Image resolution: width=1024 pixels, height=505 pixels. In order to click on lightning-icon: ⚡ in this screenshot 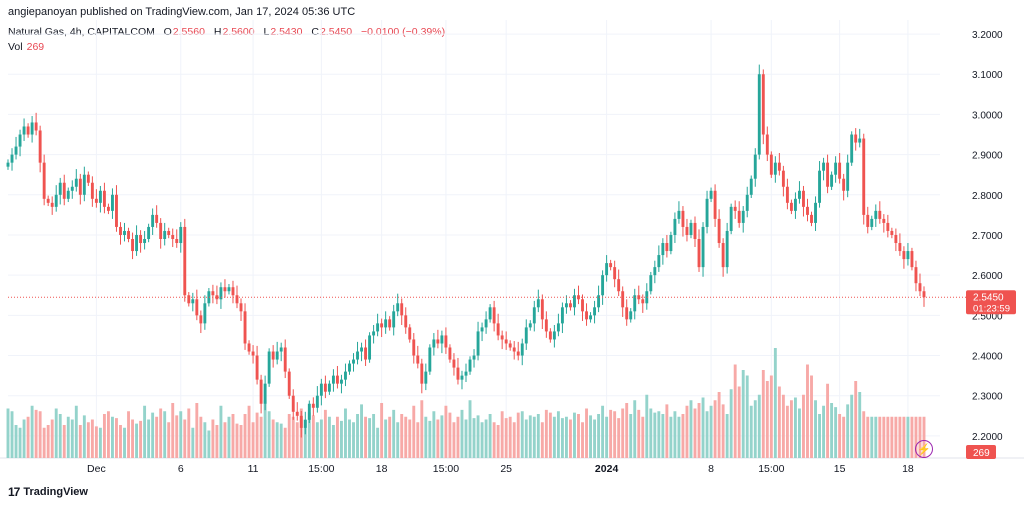, I will do `click(924, 449)`.